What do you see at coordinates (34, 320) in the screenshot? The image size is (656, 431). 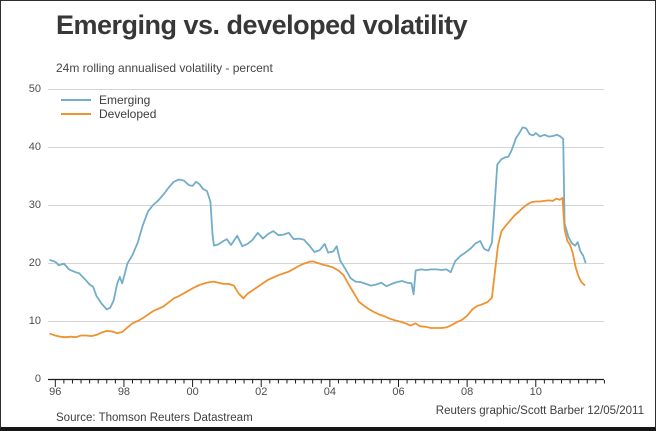 I see `y-tick-label-10: 10` at bounding box center [34, 320].